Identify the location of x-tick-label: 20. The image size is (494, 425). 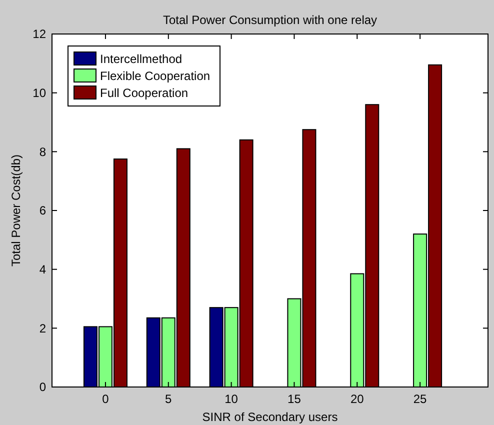
(357, 399).